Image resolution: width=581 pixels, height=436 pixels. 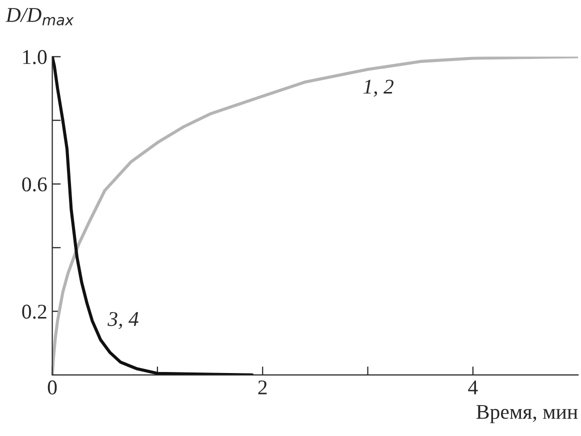 I want to click on annotation: 1, 2, so click(x=378, y=88).